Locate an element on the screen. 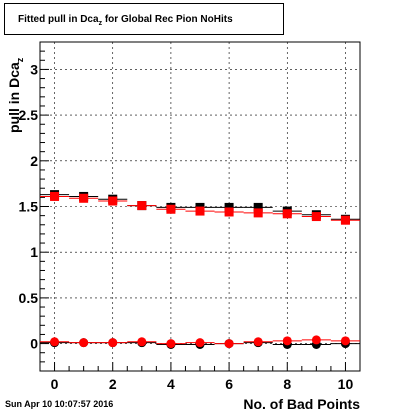  x-tick-label: 0 is located at coordinates (55, 384).